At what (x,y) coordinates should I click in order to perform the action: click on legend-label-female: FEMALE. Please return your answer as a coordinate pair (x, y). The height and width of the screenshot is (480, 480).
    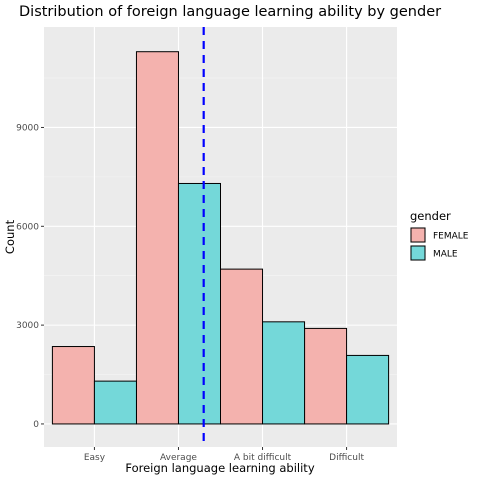
    Looking at the image, I should click on (451, 237).